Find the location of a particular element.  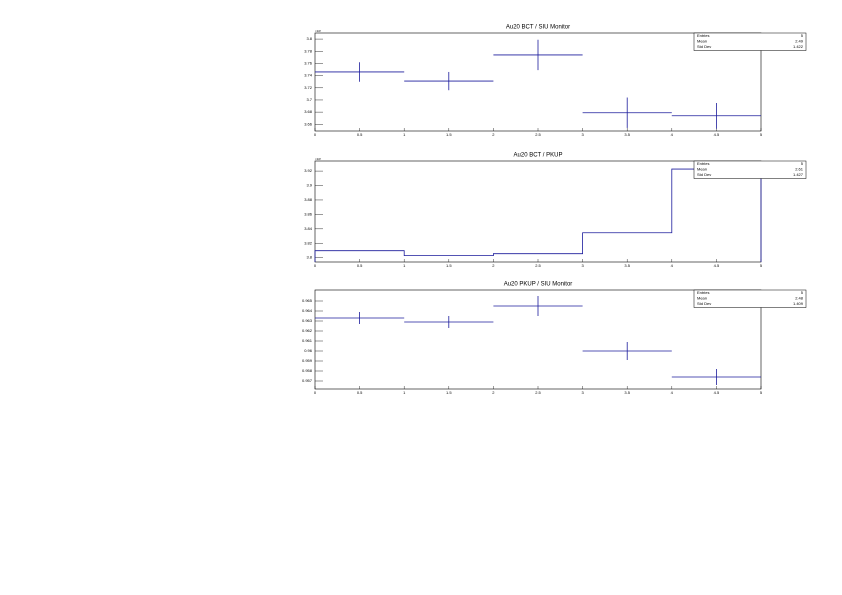

y-tick-label: 3.66 is located at coordinates (308, 123).